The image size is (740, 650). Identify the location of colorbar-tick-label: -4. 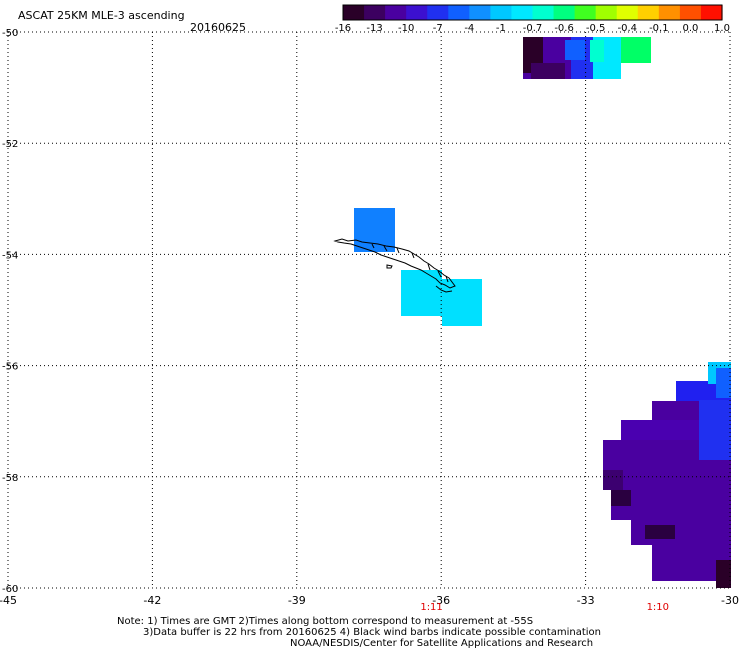
(469, 28).